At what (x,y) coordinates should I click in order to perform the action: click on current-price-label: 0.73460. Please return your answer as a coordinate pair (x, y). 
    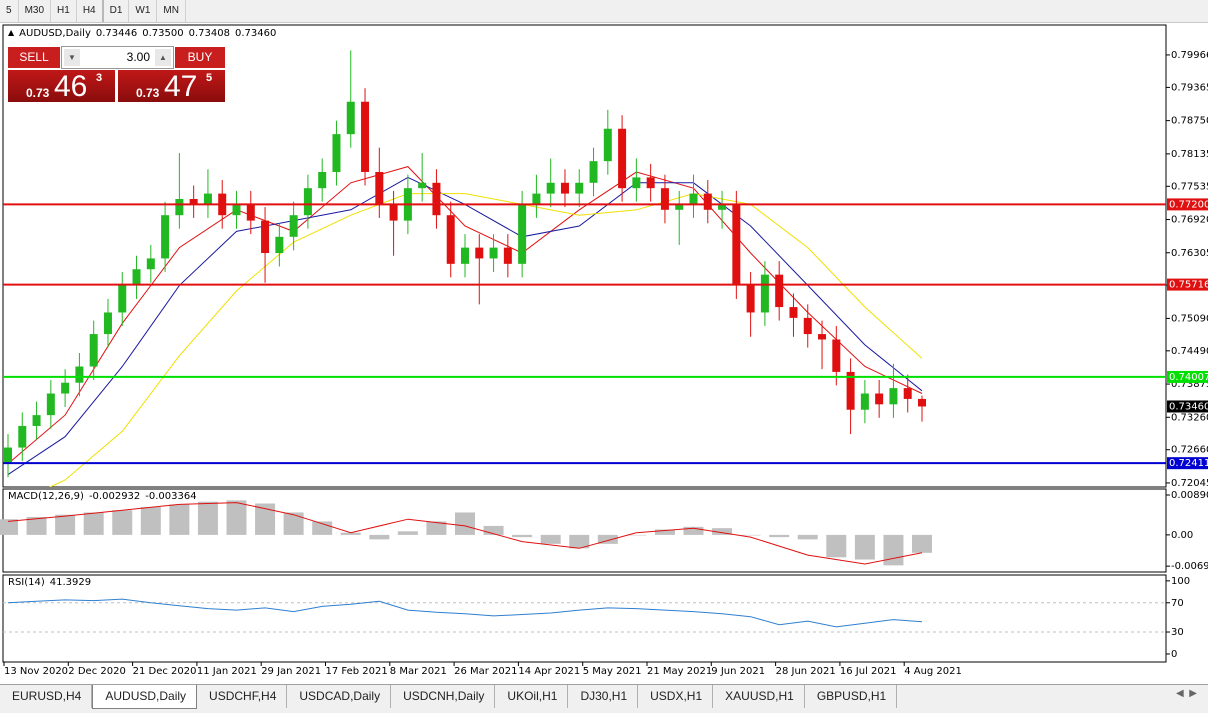
    Looking at the image, I should click on (1188, 406).